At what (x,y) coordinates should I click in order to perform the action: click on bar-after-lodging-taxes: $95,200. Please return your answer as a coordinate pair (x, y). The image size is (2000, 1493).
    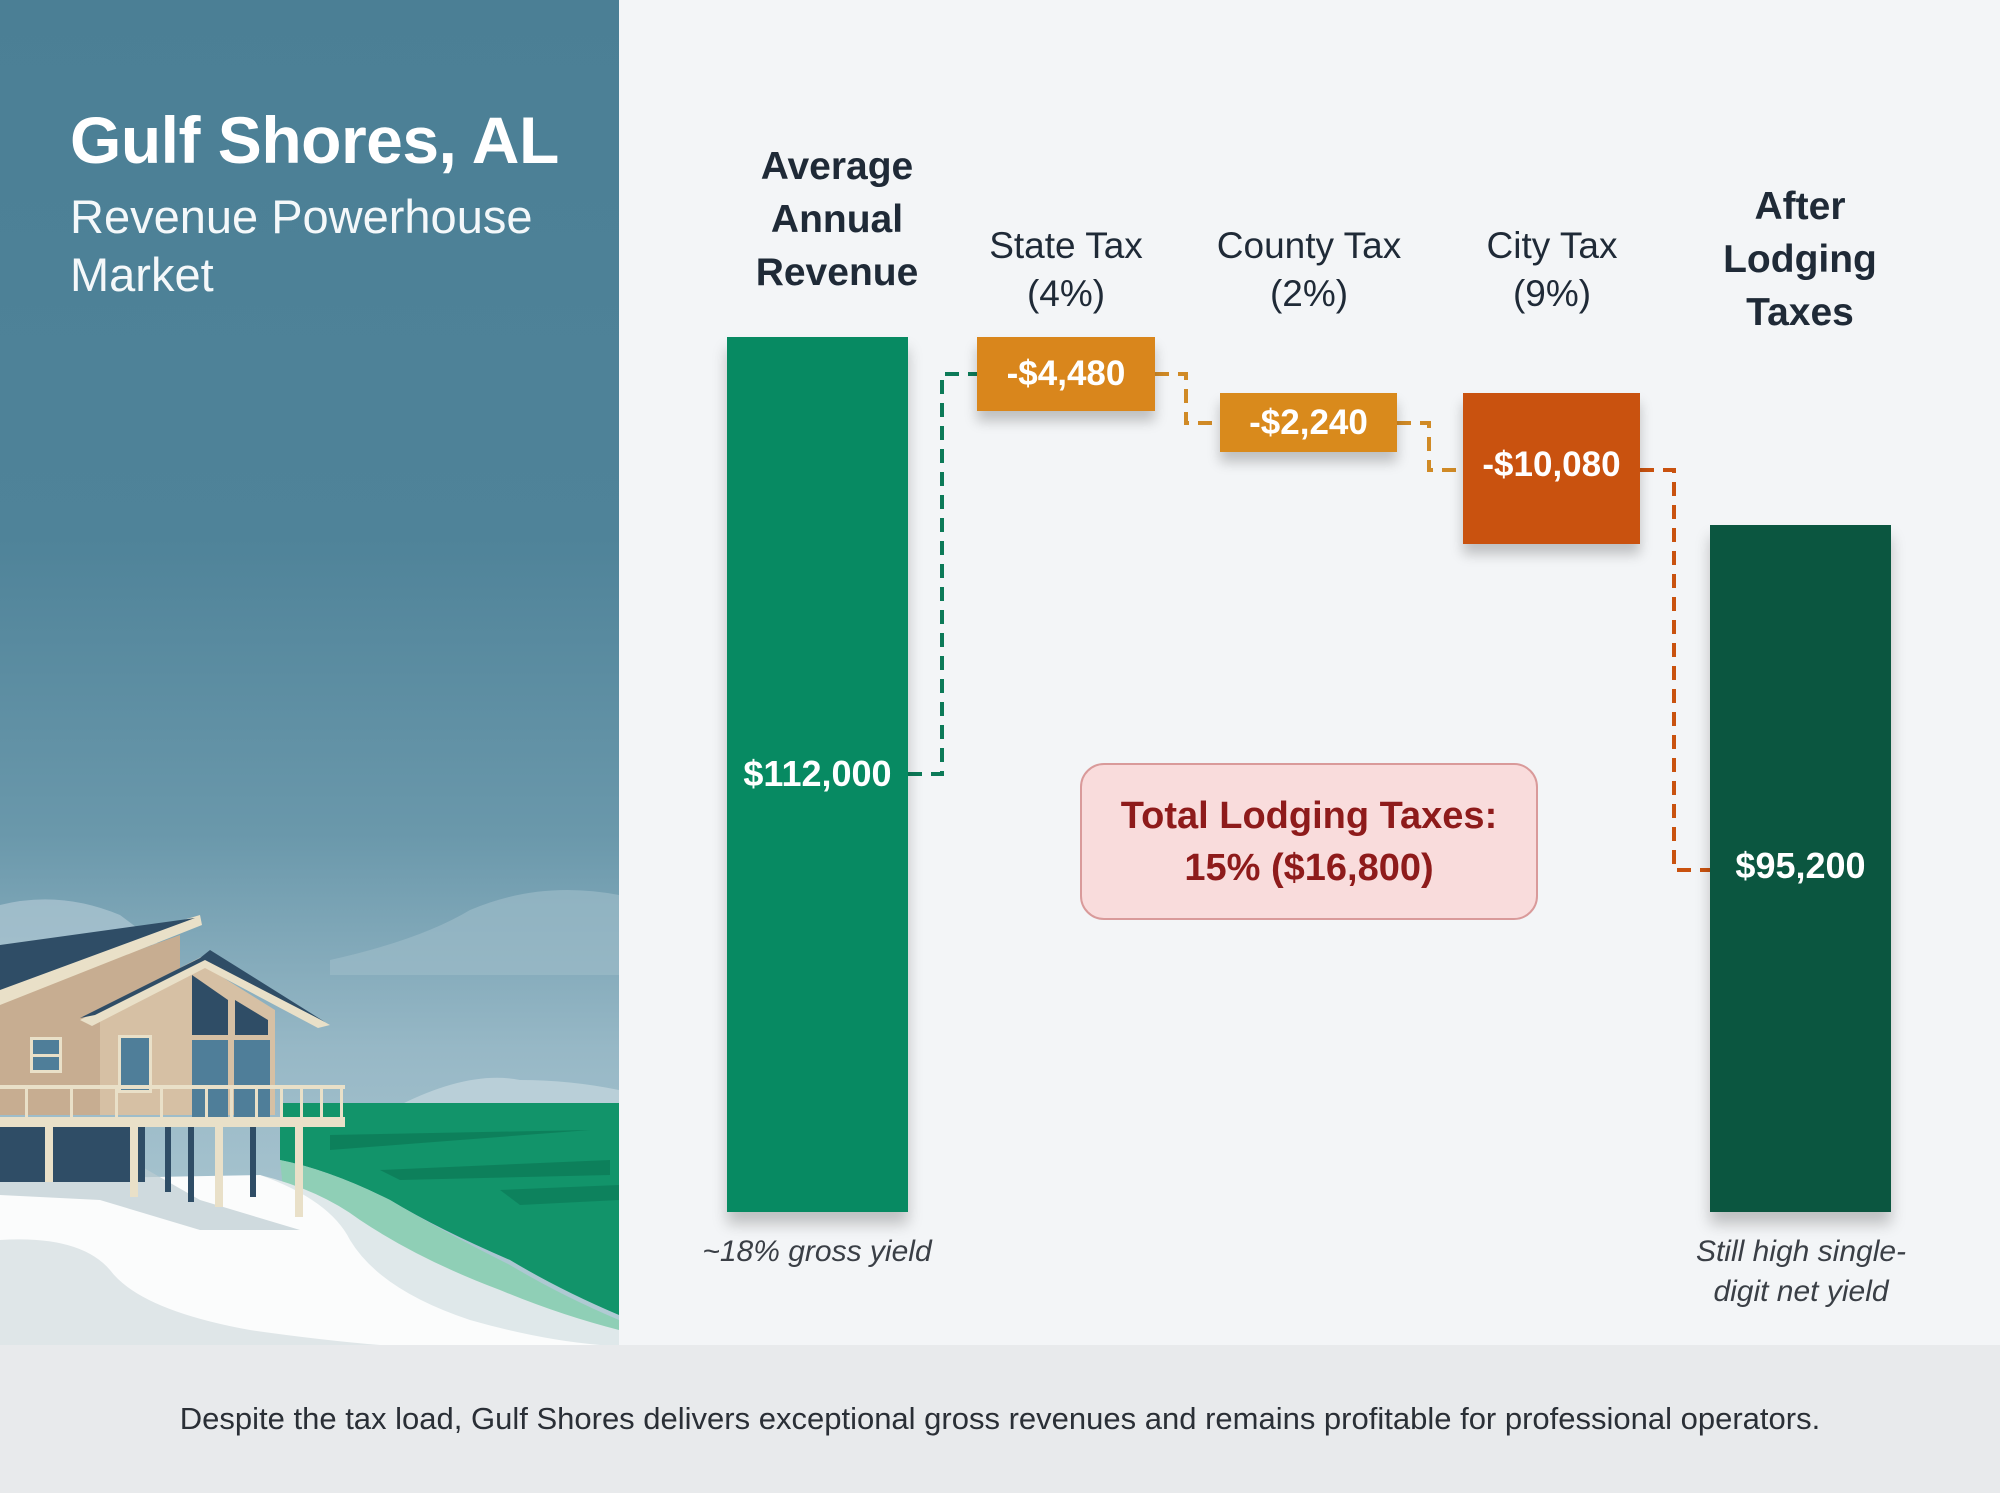
    Looking at the image, I should click on (1800, 868).